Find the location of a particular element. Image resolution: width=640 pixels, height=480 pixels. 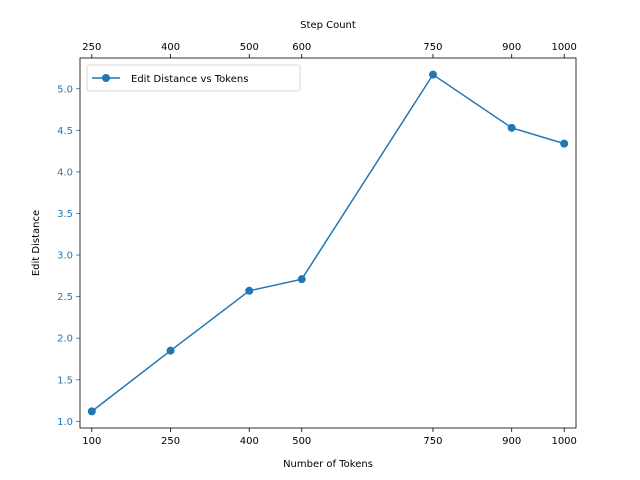

x-top-tick-label: 250 is located at coordinates (91, 47).